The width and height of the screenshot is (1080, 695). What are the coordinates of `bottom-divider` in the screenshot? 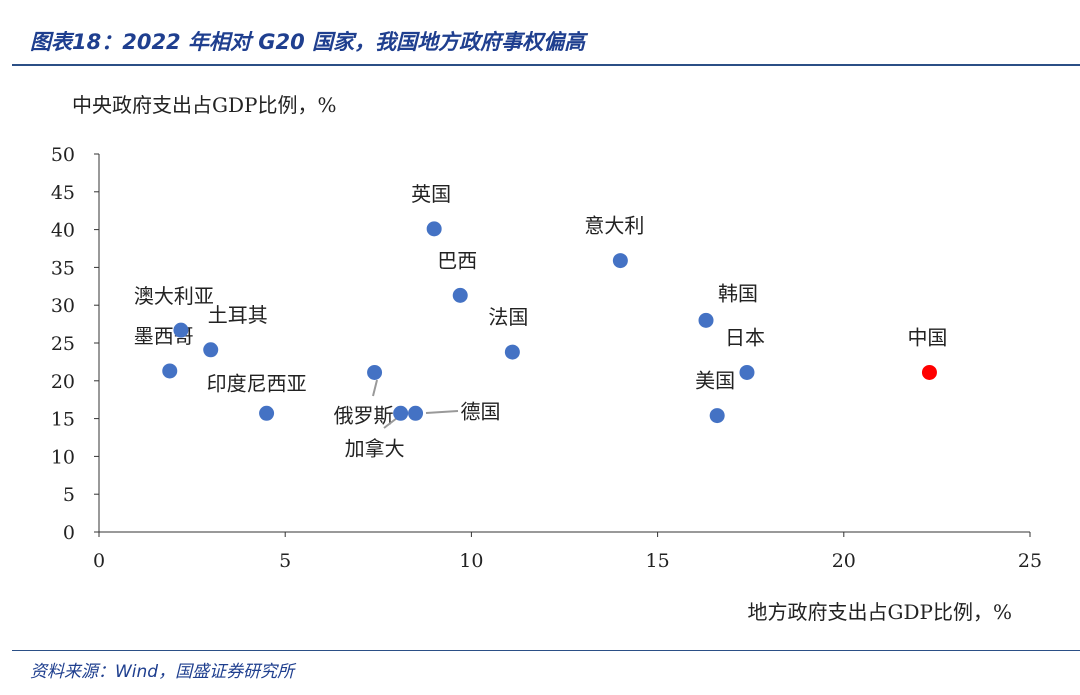 It's located at (546, 650).